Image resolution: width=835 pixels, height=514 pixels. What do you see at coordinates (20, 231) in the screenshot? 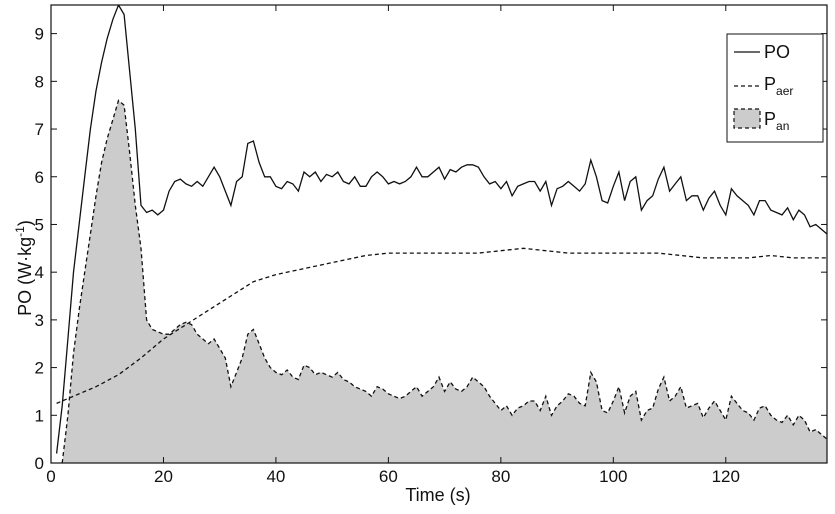
I see `y-axis-label-exponent: -1` at bounding box center [20, 231].